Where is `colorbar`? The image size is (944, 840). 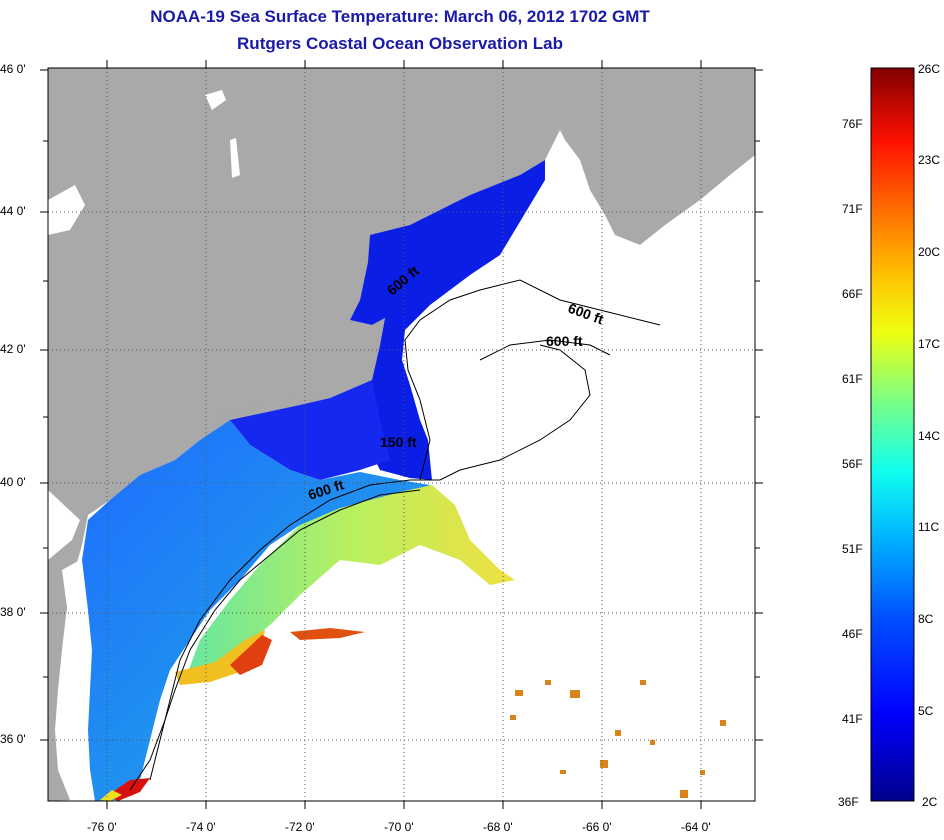
colorbar is located at coordinates (892, 434).